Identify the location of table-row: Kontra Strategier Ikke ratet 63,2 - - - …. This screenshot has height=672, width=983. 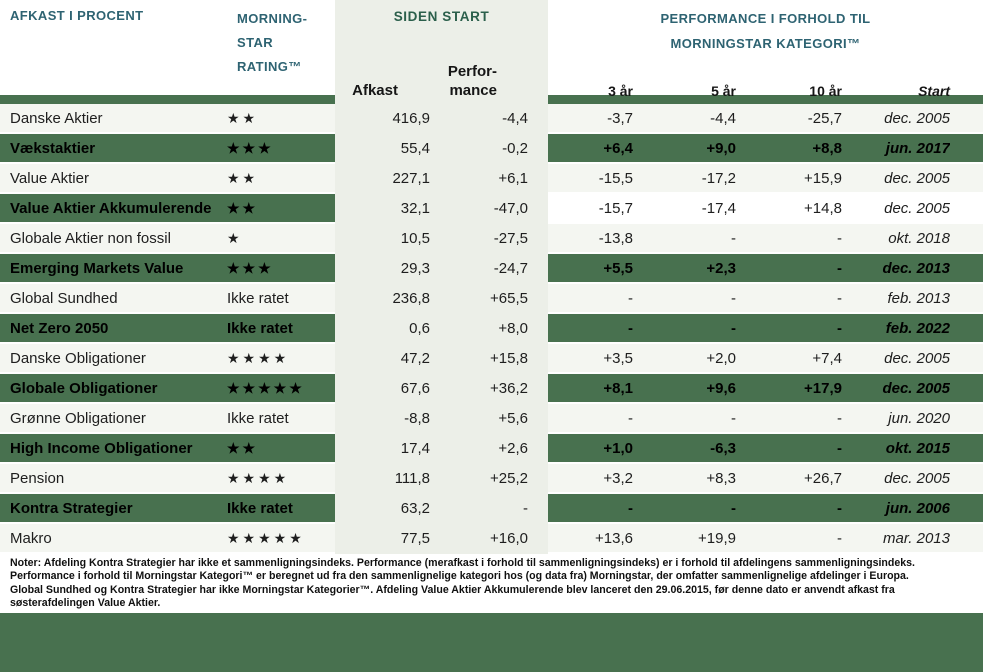
(491, 508).